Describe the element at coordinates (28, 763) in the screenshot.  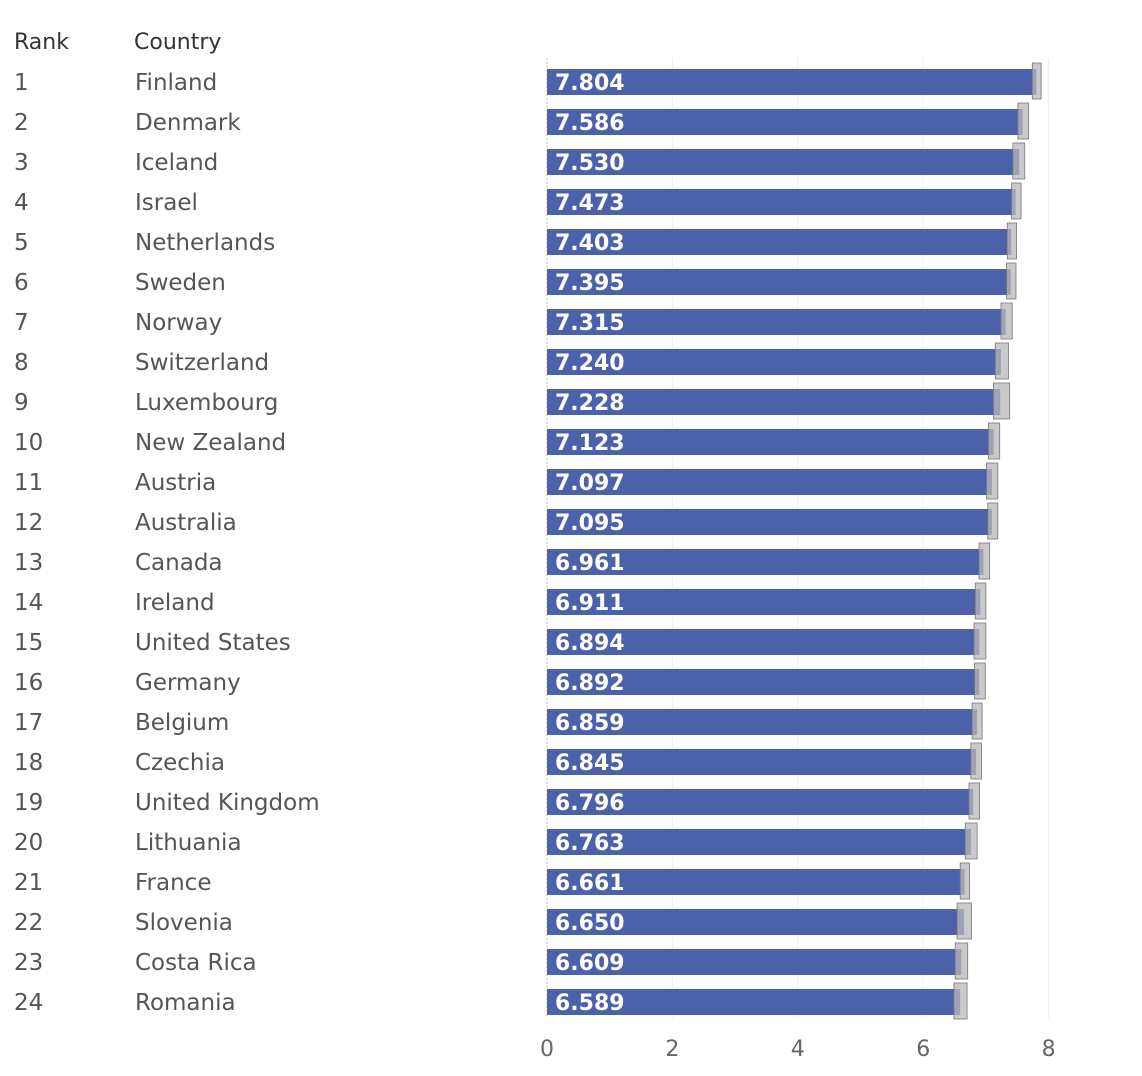
I see `rank-label: 18` at that location.